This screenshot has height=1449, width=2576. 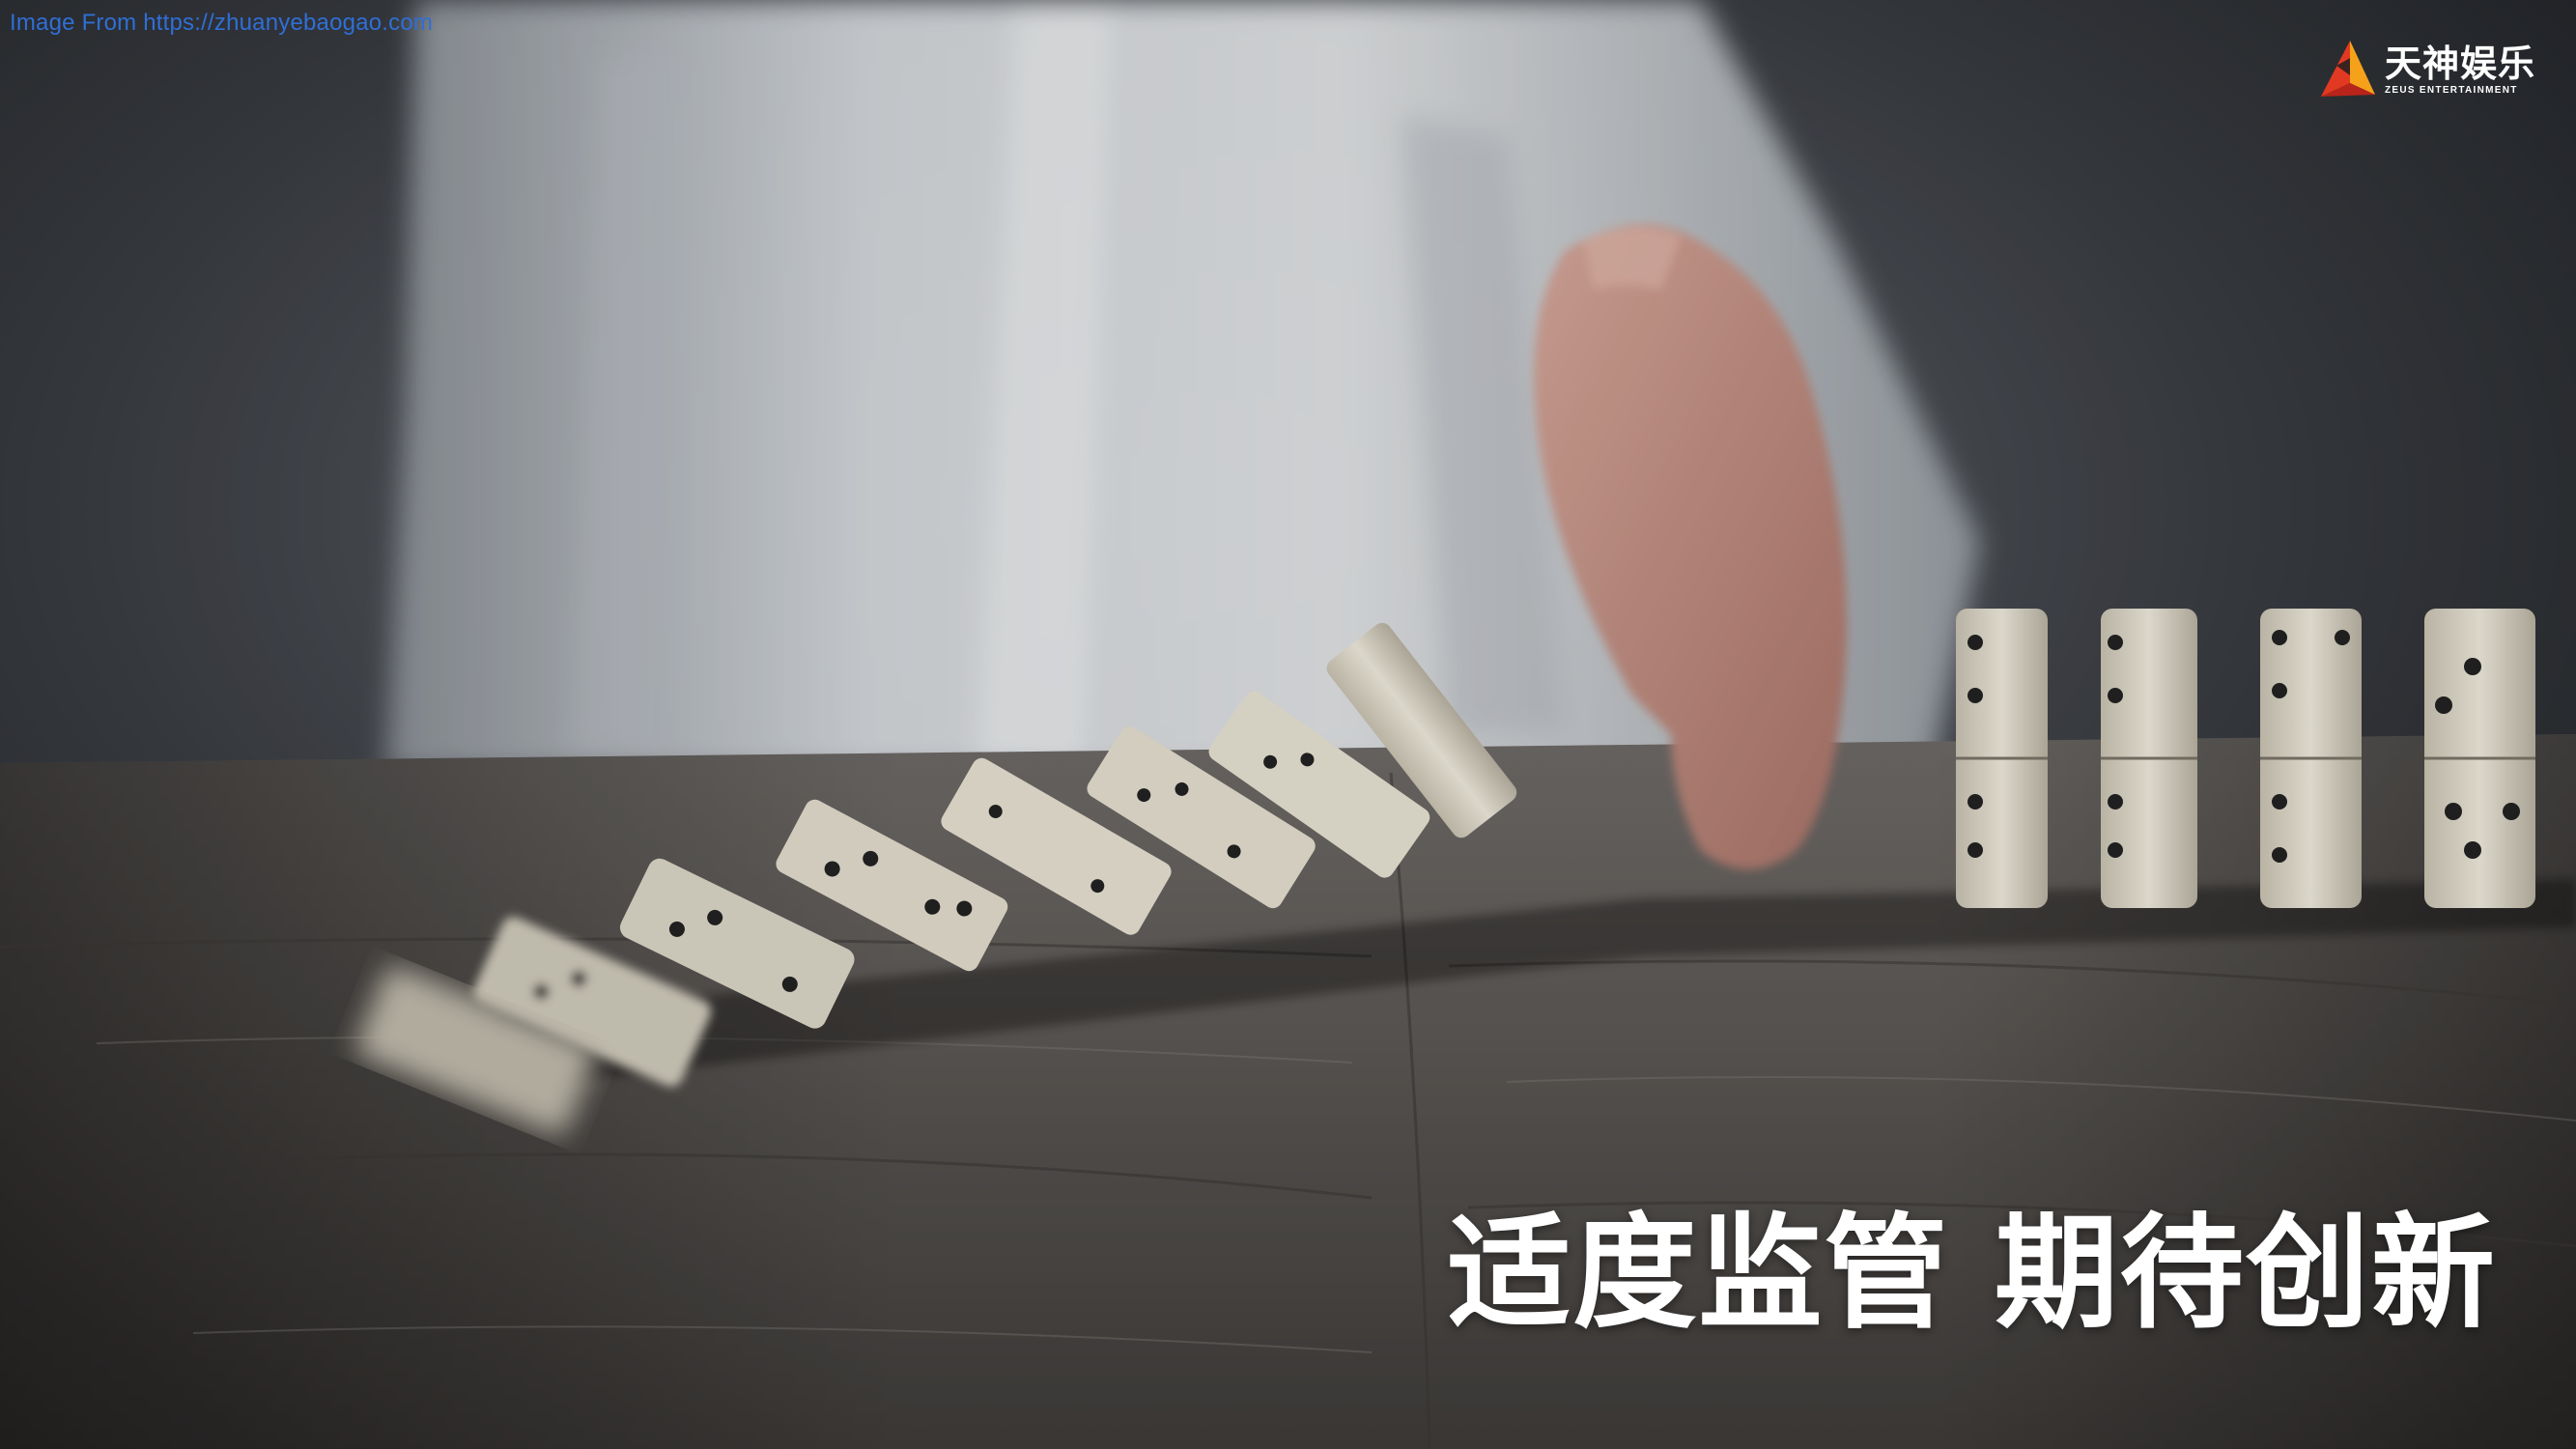 I want to click on logo-text: 天神娱乐 ZEUS ENTERTAINMENT, so click(x=2460, y=70).